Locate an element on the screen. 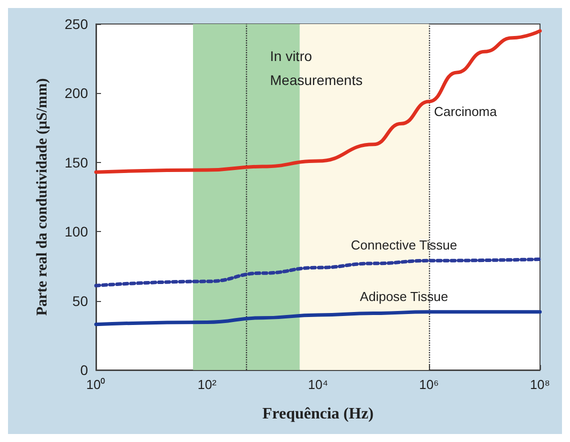 This screenshot has width=570, height=442. x-axis-title: Frequência (Hz) is located at coordinates (318, 414).